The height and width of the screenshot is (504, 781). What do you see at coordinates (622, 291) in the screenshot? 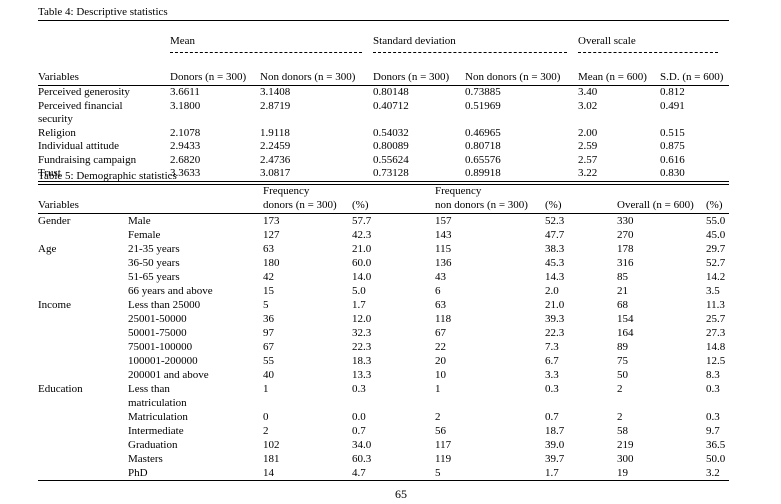
I see `table-cell: 21` at bounding box center [622, 291].